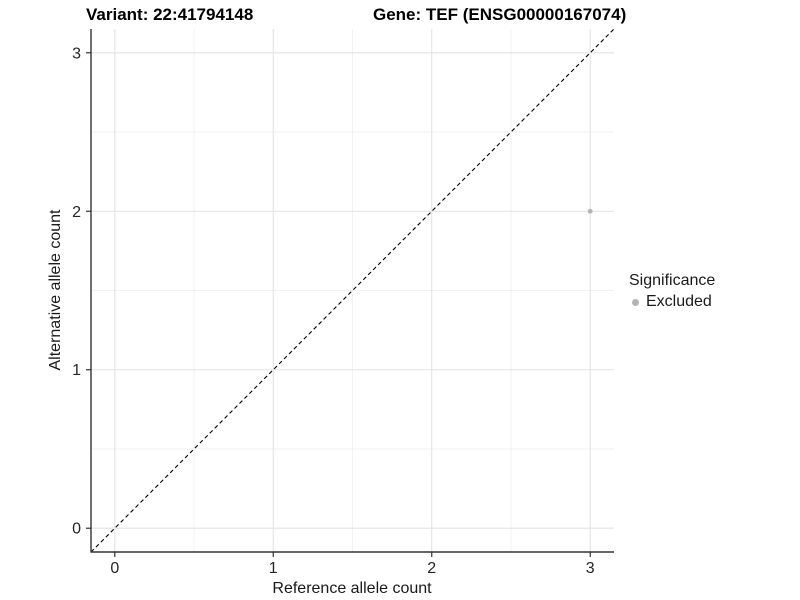 Image resolution: width=800 pixels, height=600 pixels. What do you see at coordinates (672, 291) in the screenshot?
I see `legend: Significance Excluded` at bounding box center [672, 291].